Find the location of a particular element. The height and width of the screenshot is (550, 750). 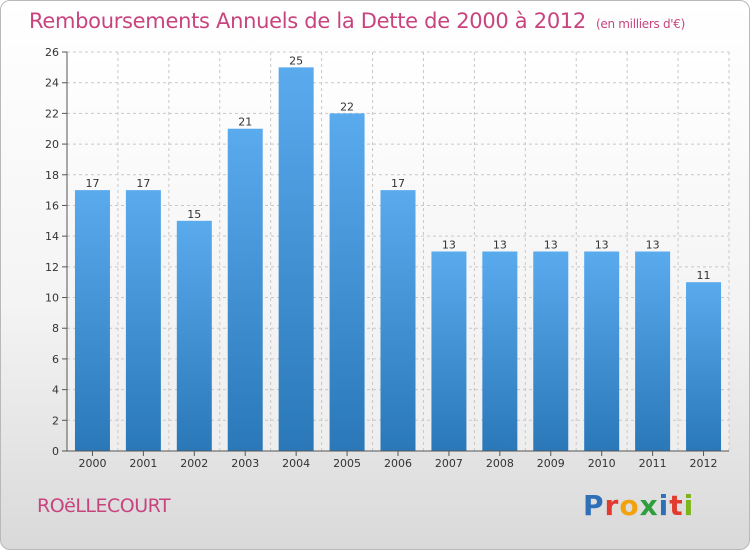

x-tick-label: 2004 is located at coordinates (296, 463).